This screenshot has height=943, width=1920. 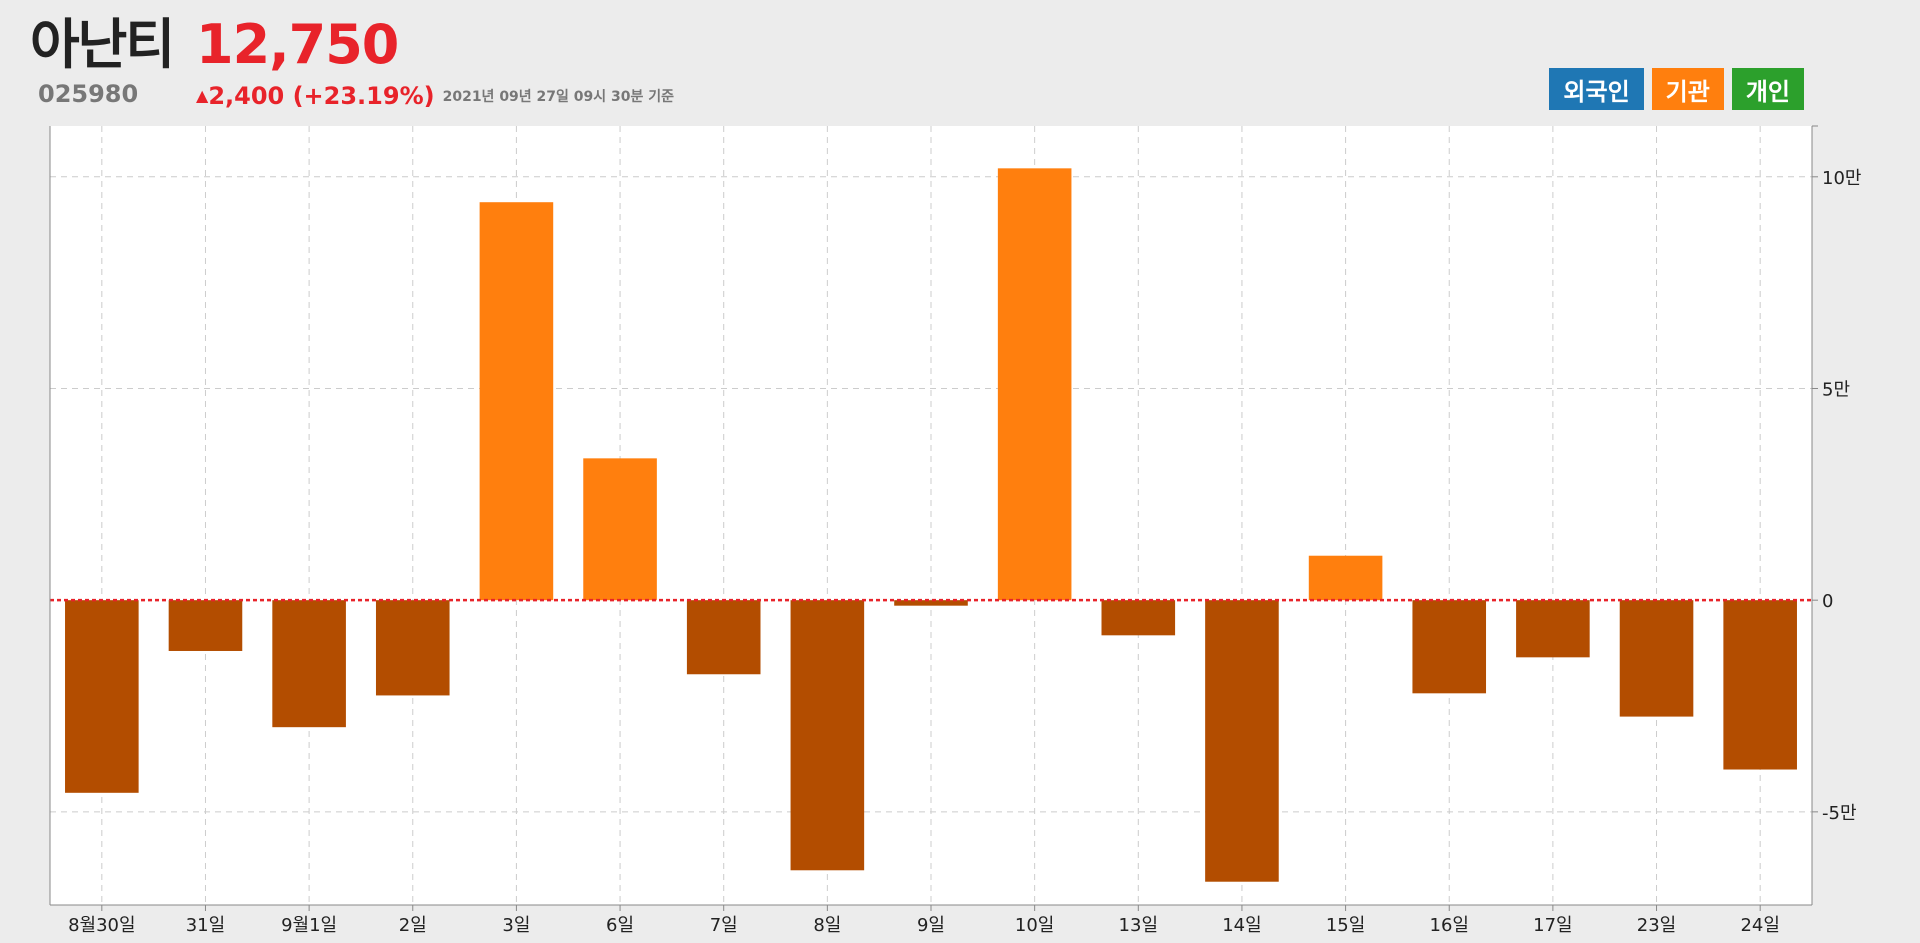 I want to click on x-tick-label: 8월30일, so click(x=101, y=925).